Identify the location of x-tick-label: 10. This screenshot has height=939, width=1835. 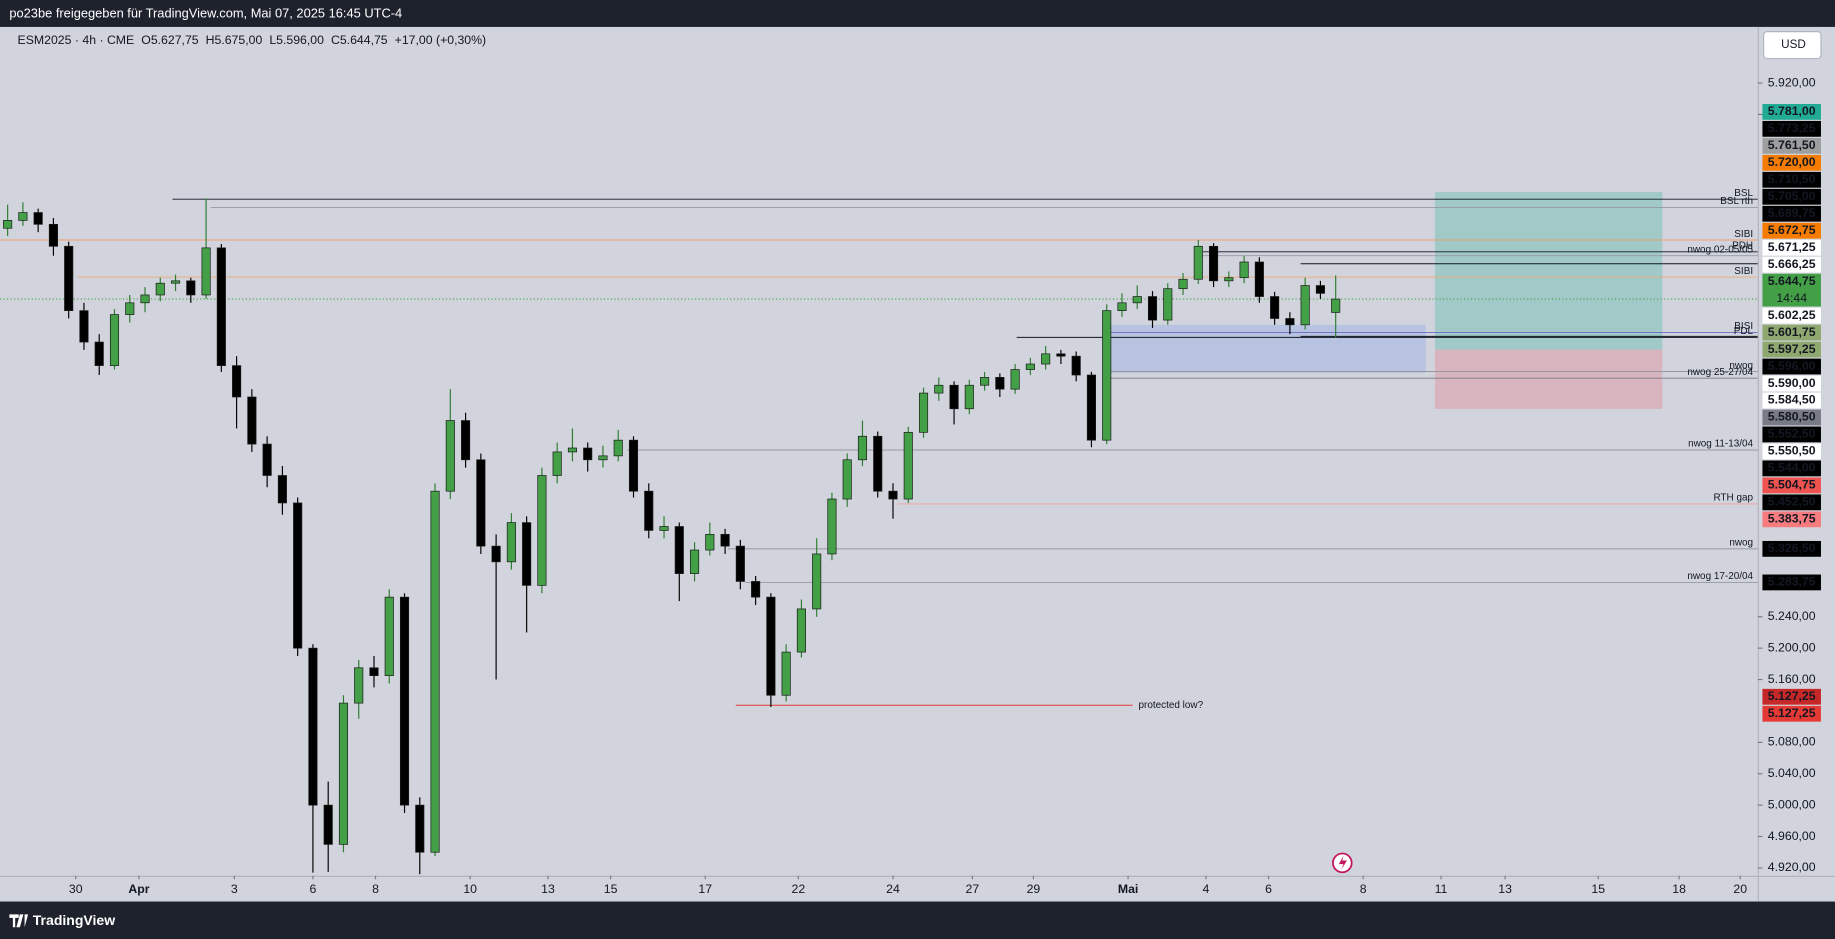
(470, 889).